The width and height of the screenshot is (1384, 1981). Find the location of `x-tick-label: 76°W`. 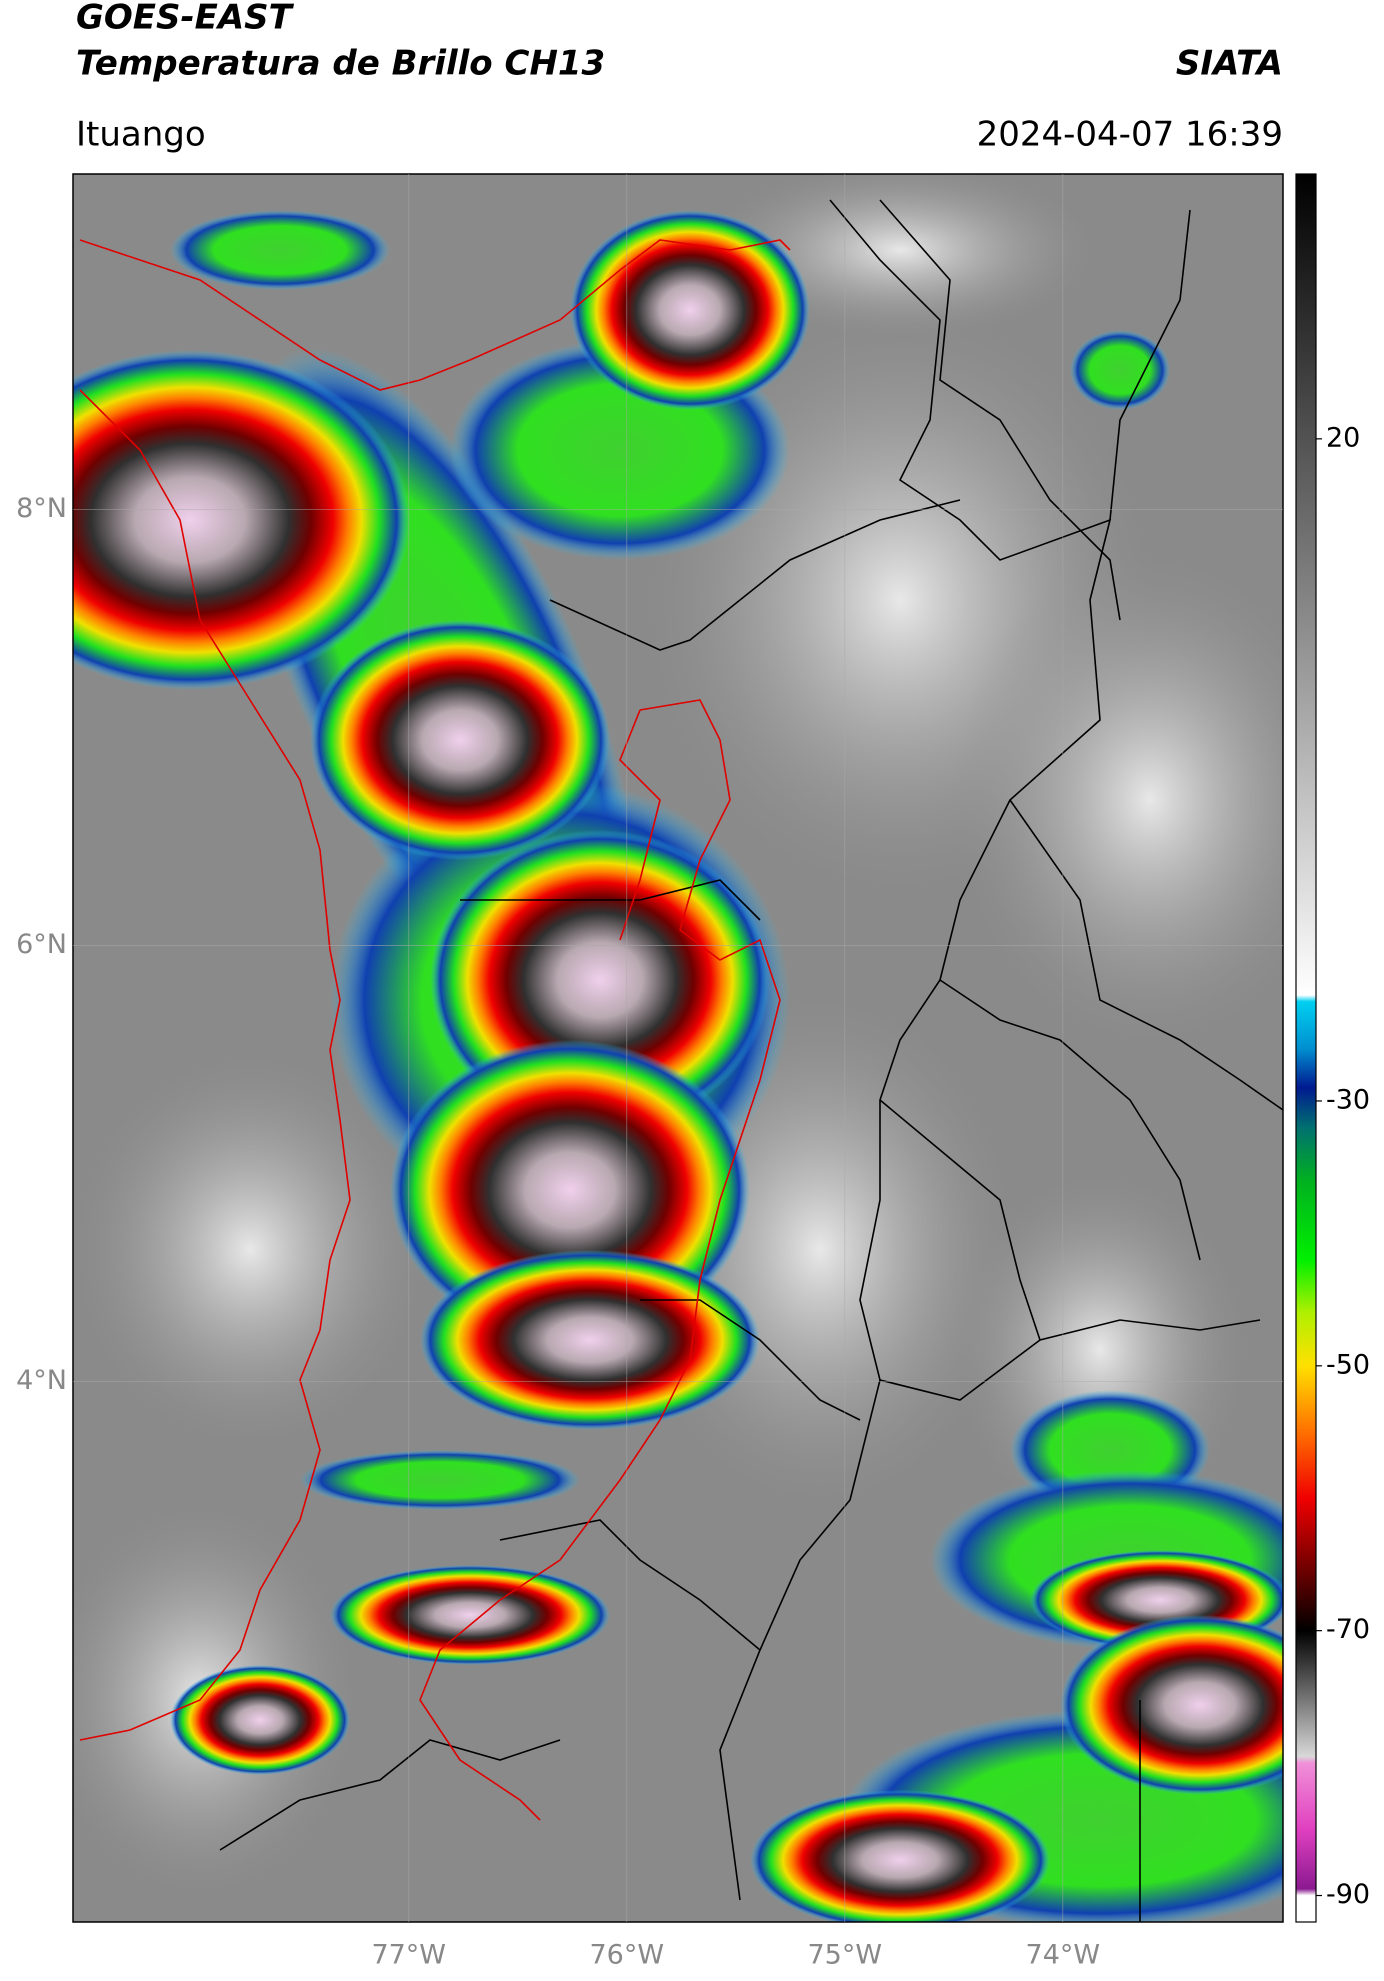

x-tick-label: 76°W is located at coordinates (626, 1955).